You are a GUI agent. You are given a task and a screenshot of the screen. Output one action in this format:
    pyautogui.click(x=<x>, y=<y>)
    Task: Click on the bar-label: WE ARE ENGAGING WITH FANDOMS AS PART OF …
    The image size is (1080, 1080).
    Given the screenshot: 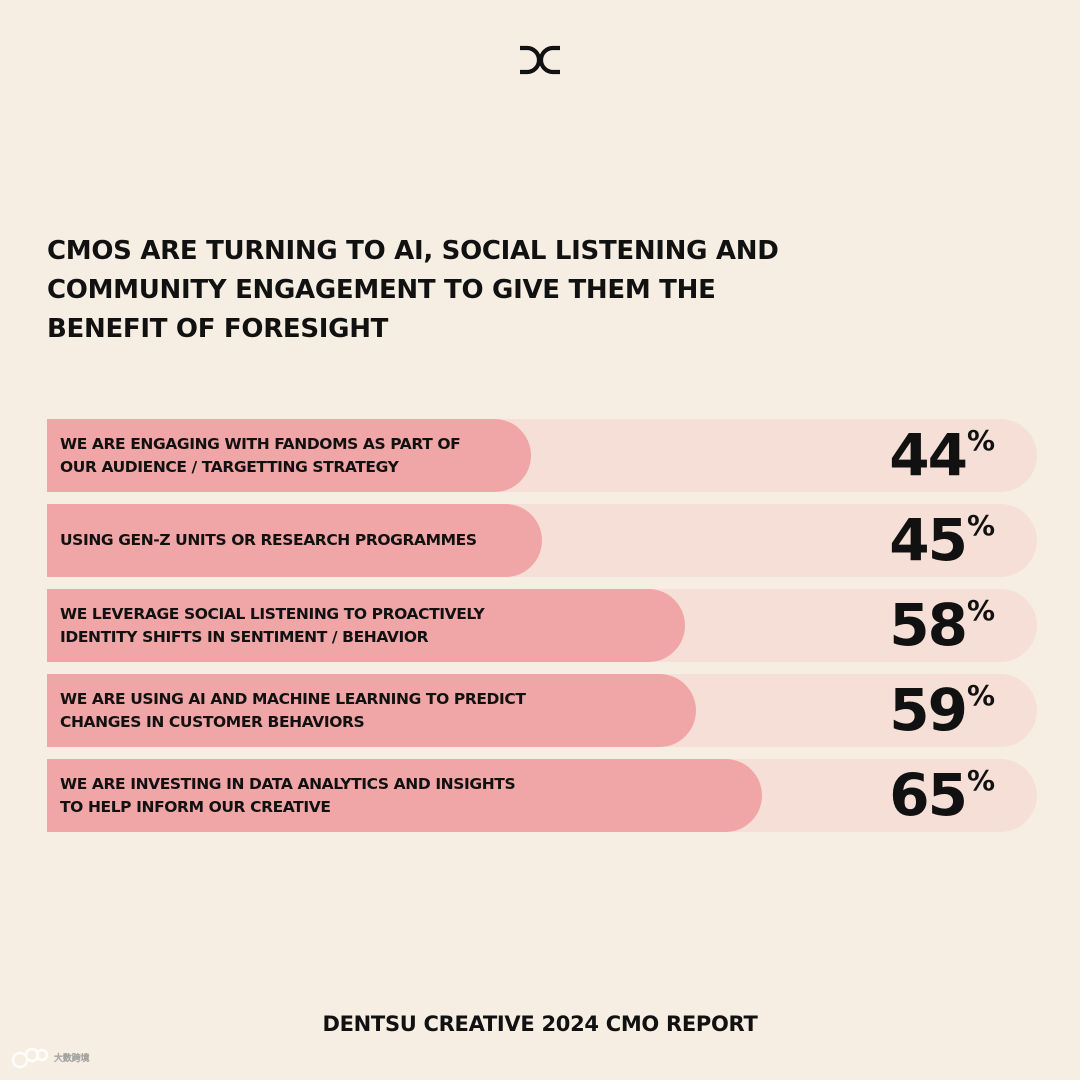 What is the action you would take?
    pyautogui.click(x=260, y=455)
    